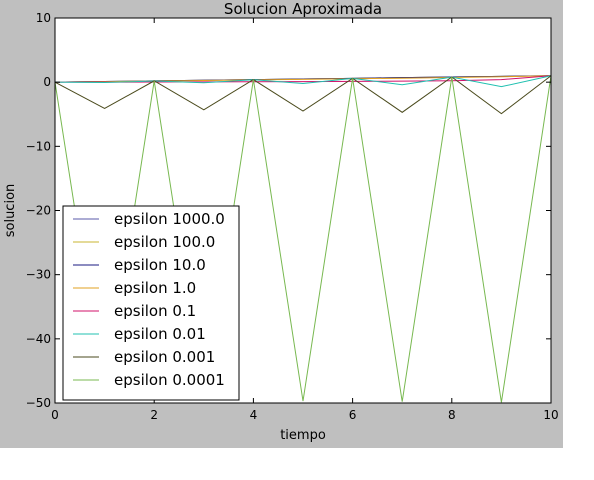 This screenshot has height=480, width=594. What do you see at coordinates (160, 334) in the screenshot?
I see `legend-label: epsilon 0.01` at bounding box center [160, 334].